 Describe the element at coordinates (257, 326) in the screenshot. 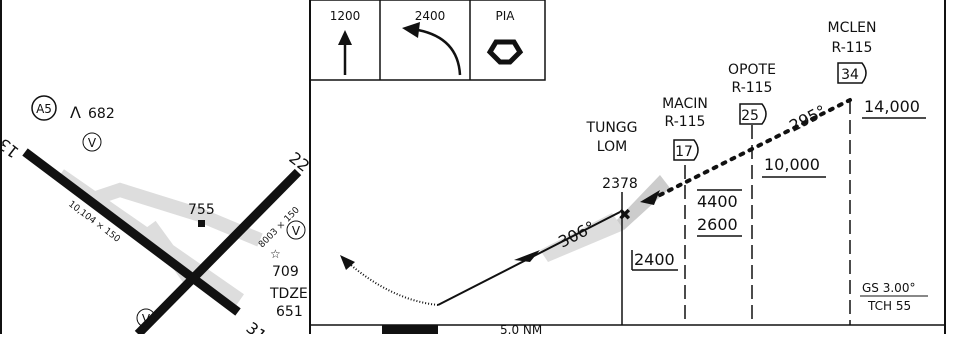

I see `runway-end: 31` at that location.